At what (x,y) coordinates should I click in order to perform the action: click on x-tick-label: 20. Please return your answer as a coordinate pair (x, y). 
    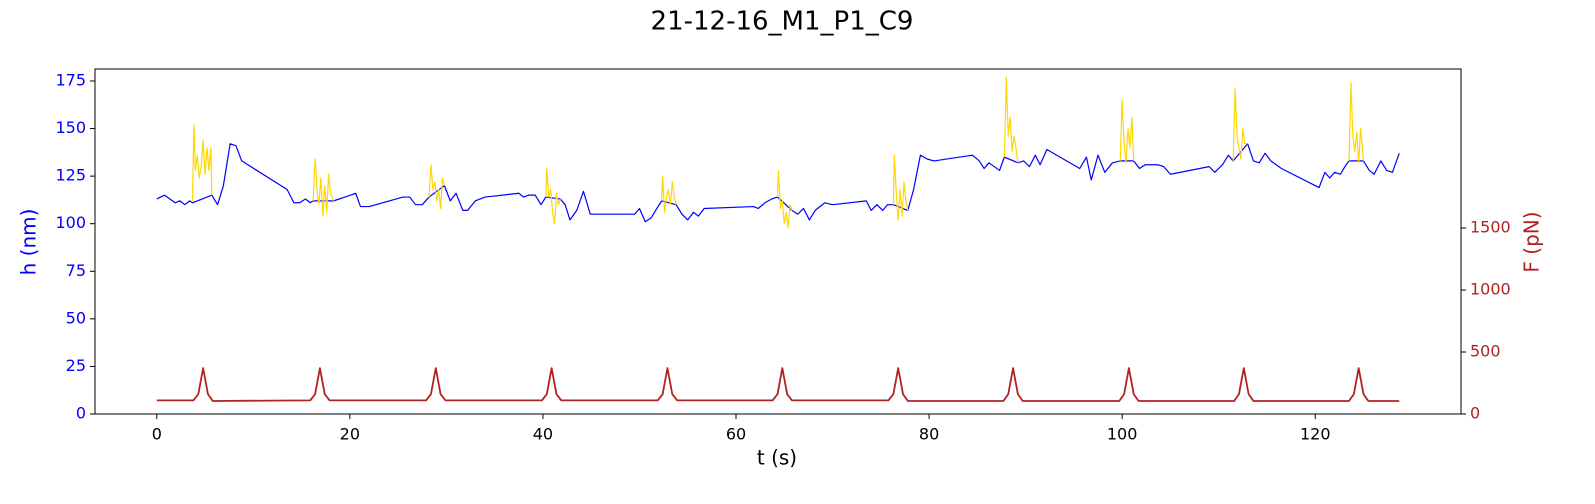
    Looking at the image, I should click on (350, 434).